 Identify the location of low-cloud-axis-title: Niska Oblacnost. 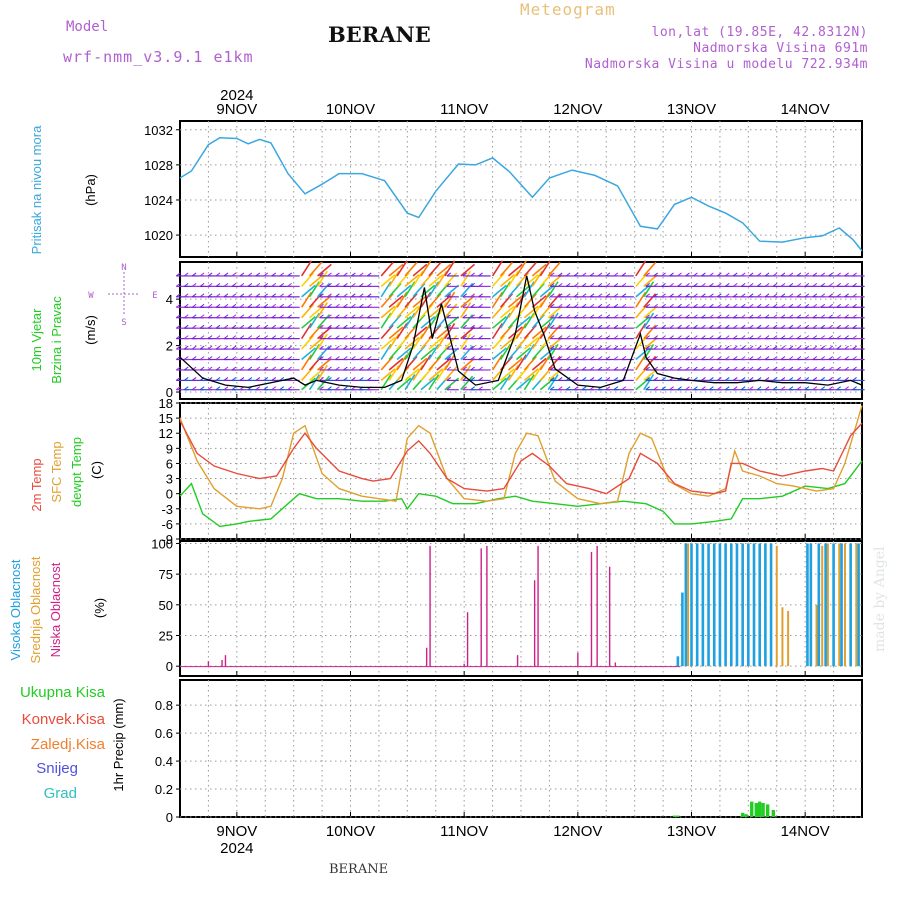
(55, 609).